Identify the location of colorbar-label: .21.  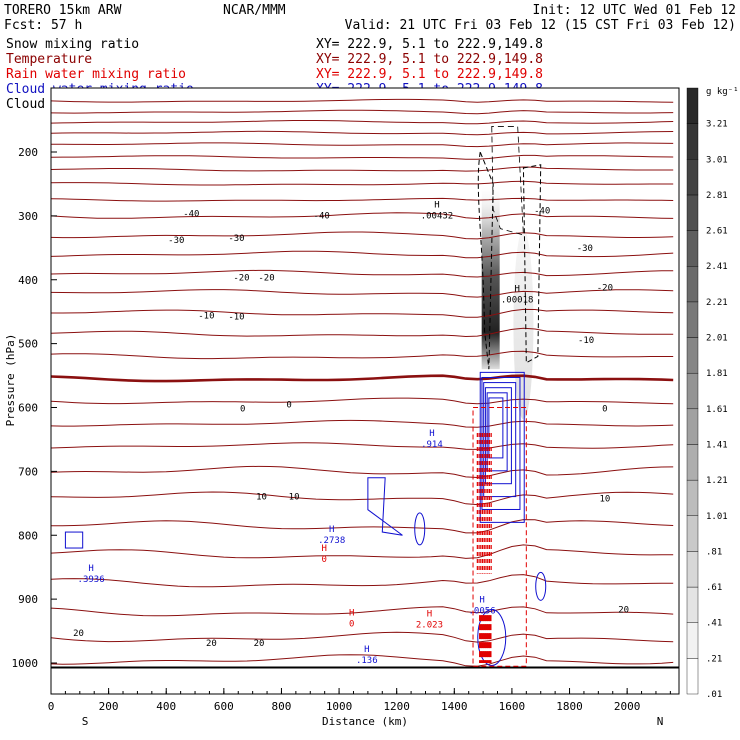
(714, 659).